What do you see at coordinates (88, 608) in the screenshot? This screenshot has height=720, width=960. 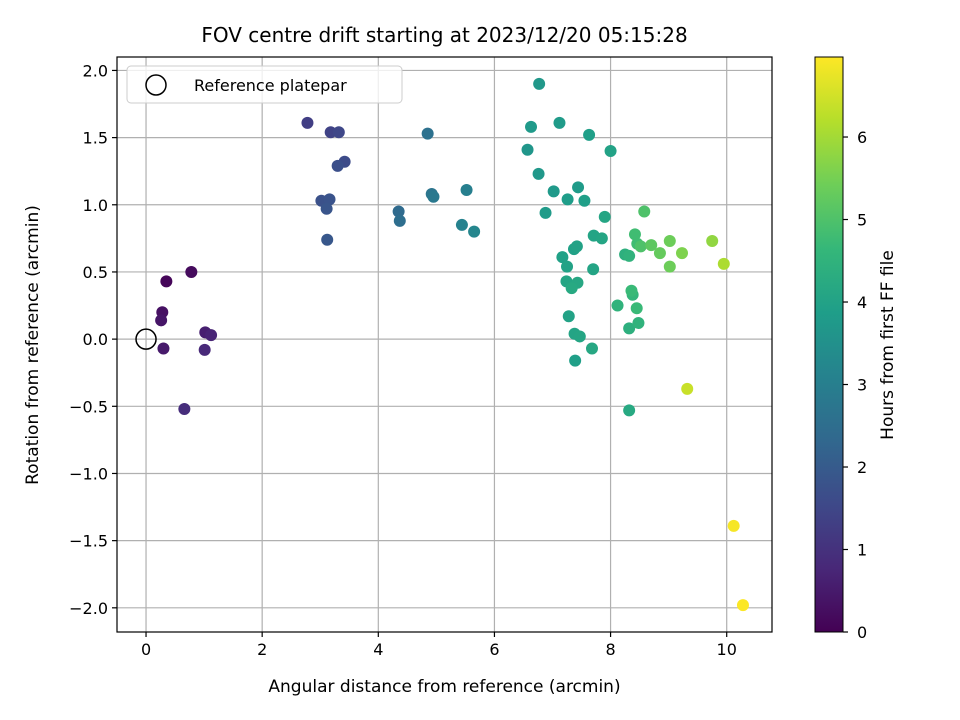 I see `y-tick-label: −2.0` at bounding box center [88, 608].